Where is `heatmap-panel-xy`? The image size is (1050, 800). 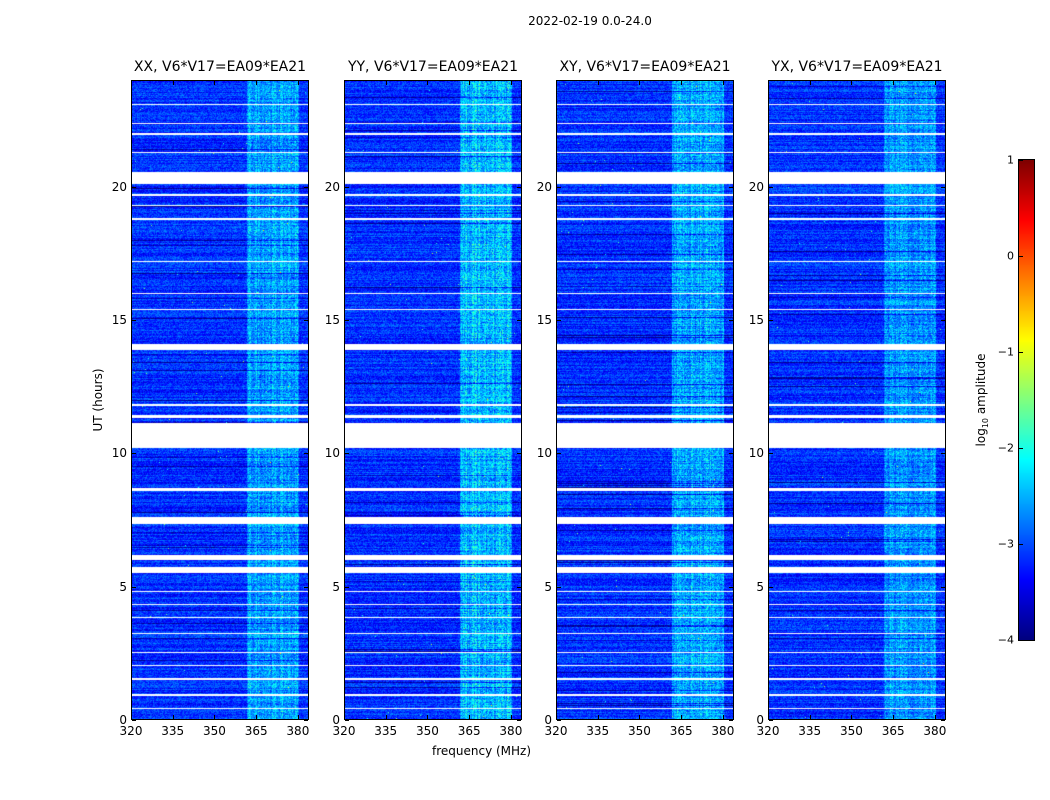
heatmap-panel-xy is located at coordinates (645, 400).